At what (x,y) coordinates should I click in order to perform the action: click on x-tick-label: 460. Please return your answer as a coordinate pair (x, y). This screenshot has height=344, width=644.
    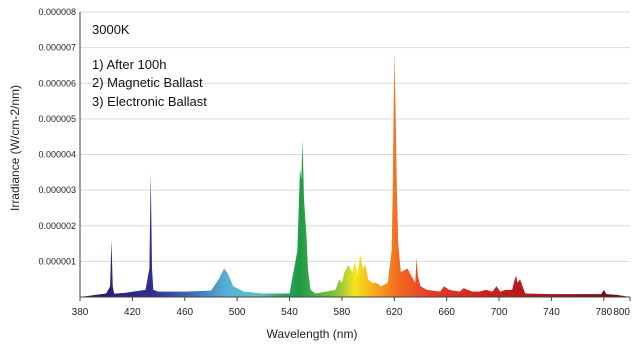
    Looking at the image, I should click on (184, 312).